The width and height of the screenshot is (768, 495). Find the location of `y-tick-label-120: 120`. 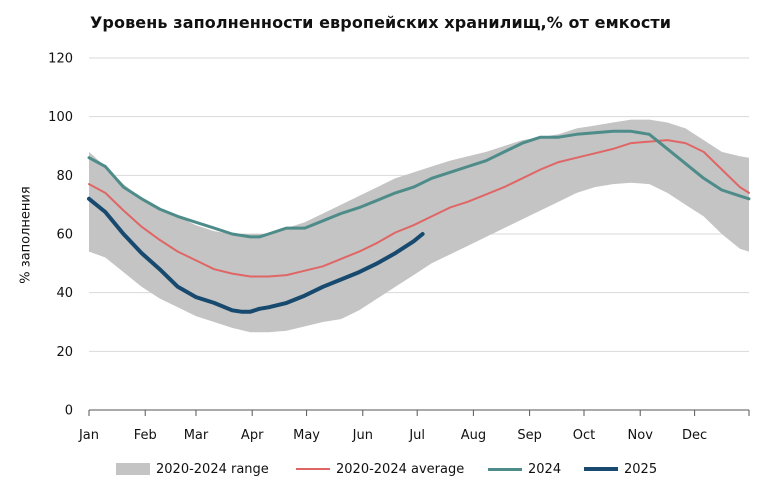

y-tick-label-120: 120 is located at coordinates (60, 59).